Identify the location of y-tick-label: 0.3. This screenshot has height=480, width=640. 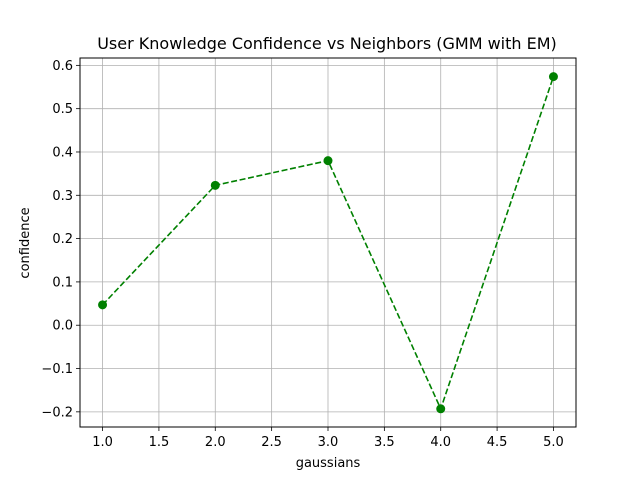
(62, 196).